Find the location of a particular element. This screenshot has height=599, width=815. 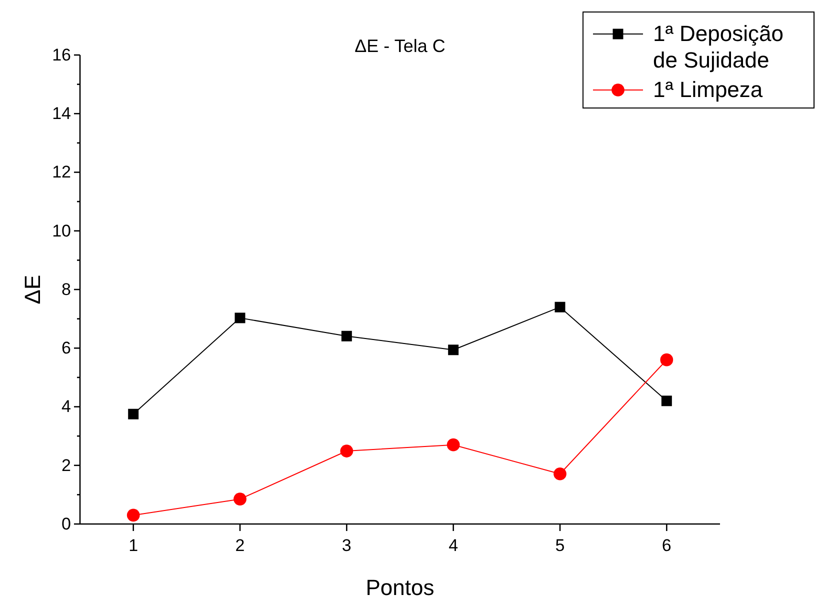

y-tick-label: 0 is located at coordinates (66, 524).